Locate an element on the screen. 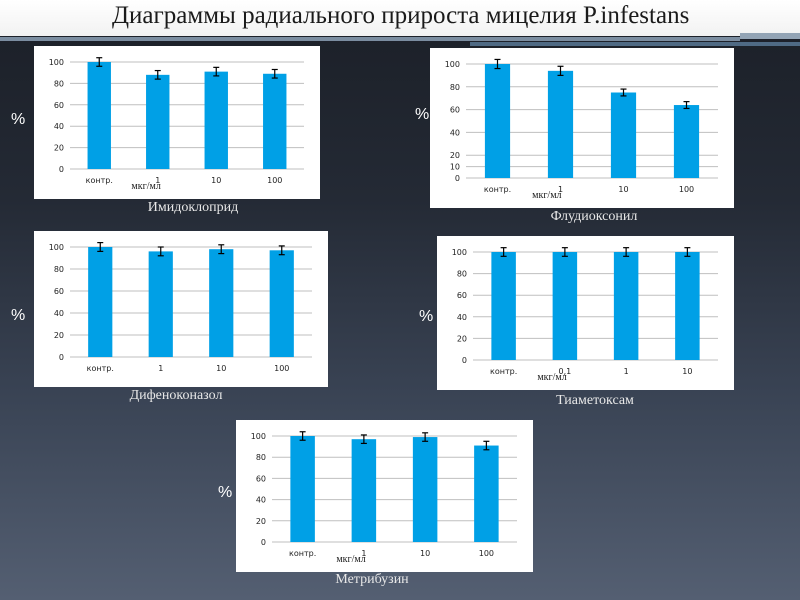 The width and height of the screenshot is (800, 600). x-tick-label: 0,1 is located at coordinates (565, 371).